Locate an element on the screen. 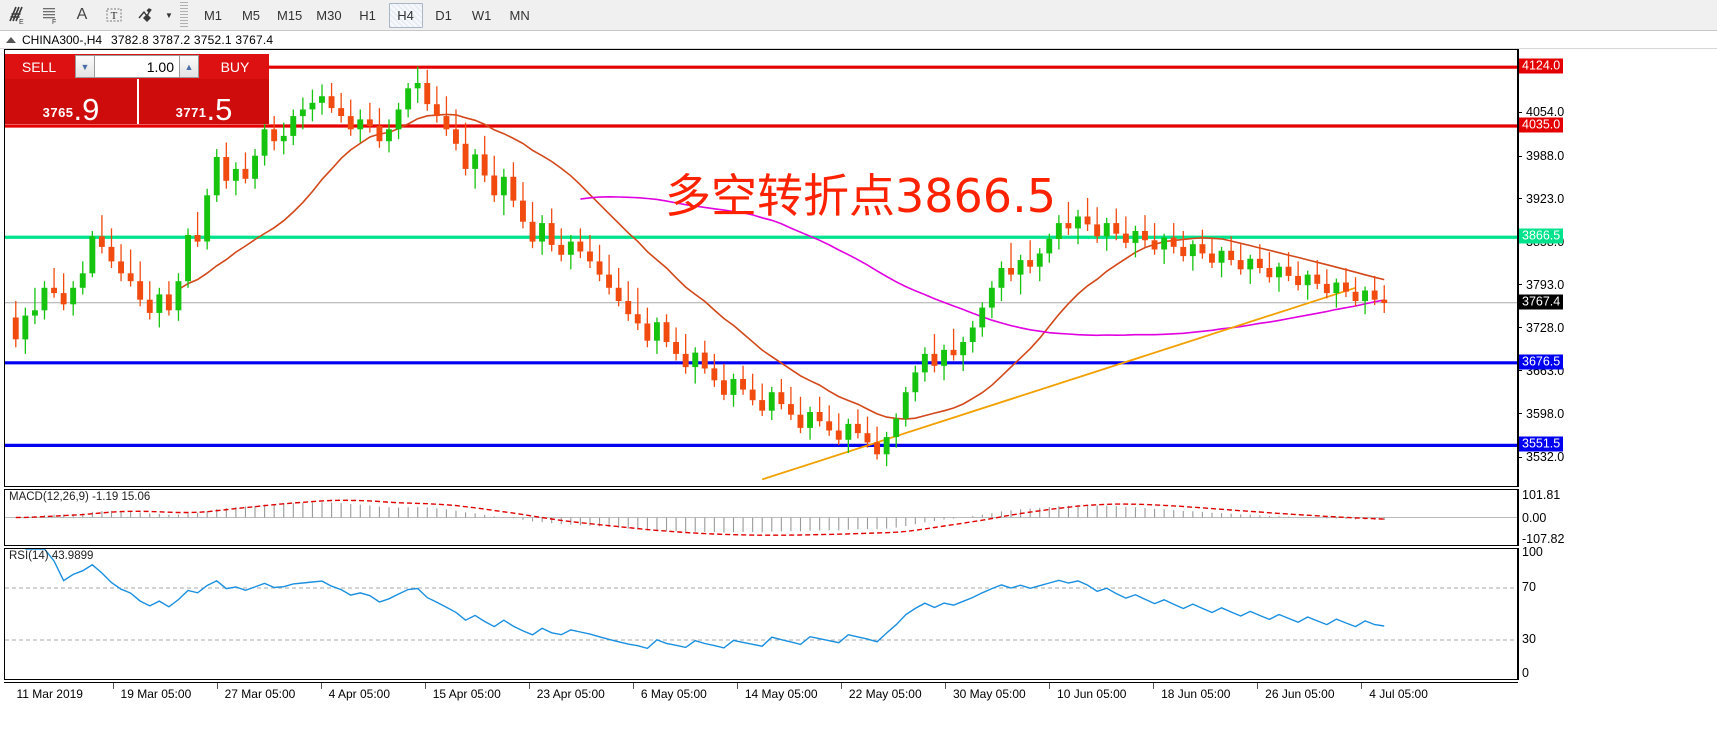  price-tag-red: 4035.0 is located at coordinates (1541, 125).